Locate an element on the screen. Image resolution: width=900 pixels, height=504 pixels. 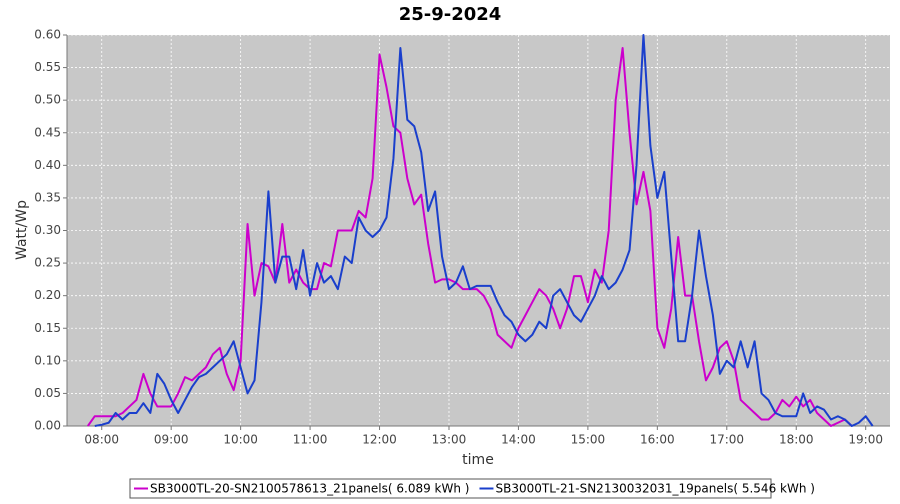
y-tick-label: 0.10 is located at coordinates (47, 360).